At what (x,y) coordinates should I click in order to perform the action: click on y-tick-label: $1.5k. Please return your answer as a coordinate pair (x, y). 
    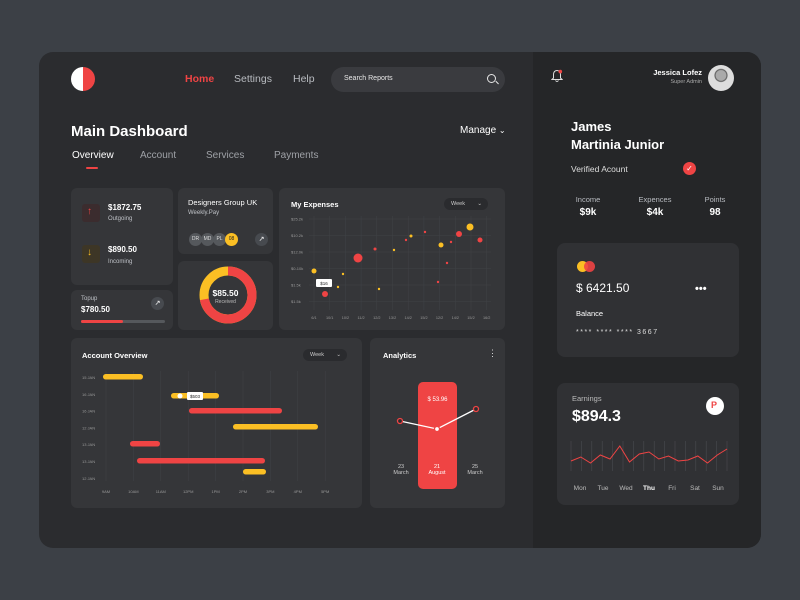
    Looking at the image, I should click on (296, 285).